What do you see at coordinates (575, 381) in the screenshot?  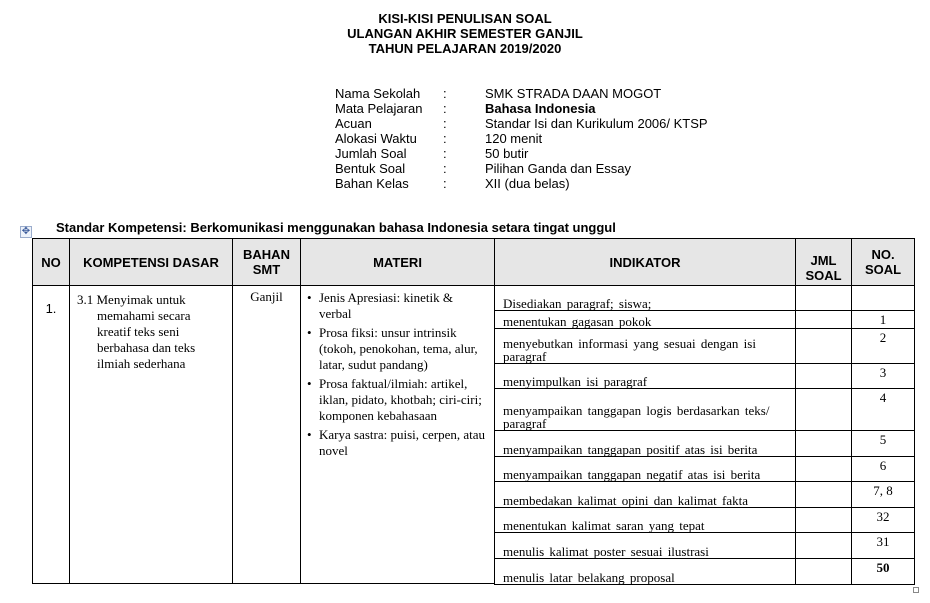 I see `indikator-text: menyimpulkan isi paragraf` at bounding box center [575, 381].